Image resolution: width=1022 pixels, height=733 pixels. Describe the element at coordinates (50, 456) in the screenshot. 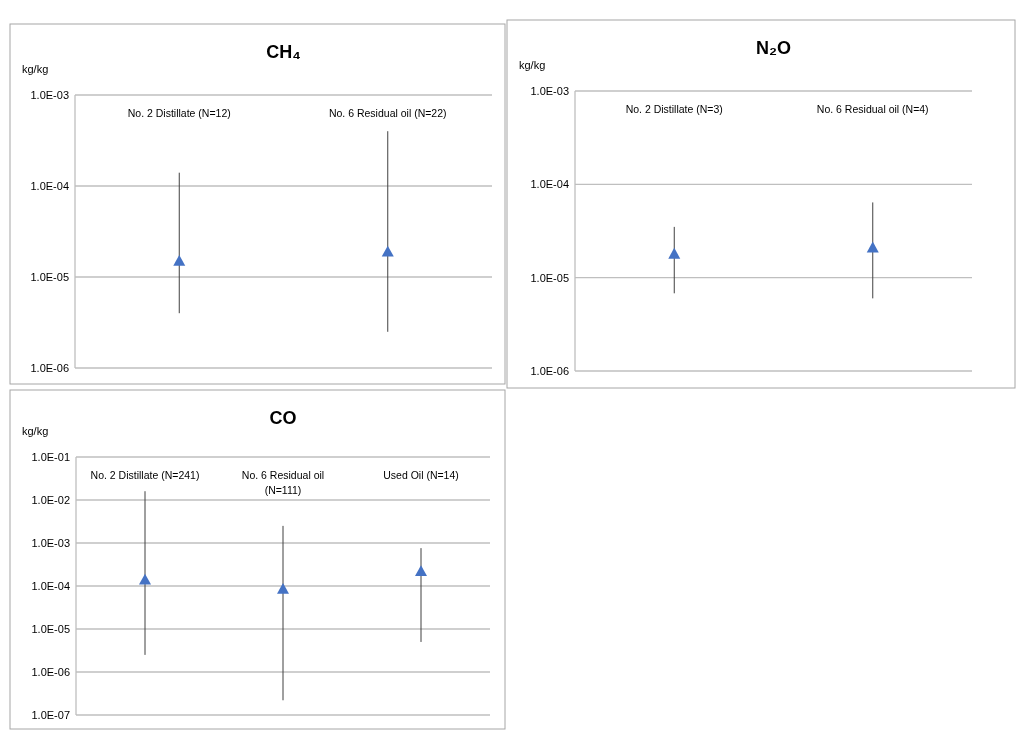

I see `y-tick-label: 1.0E-01` at that location.